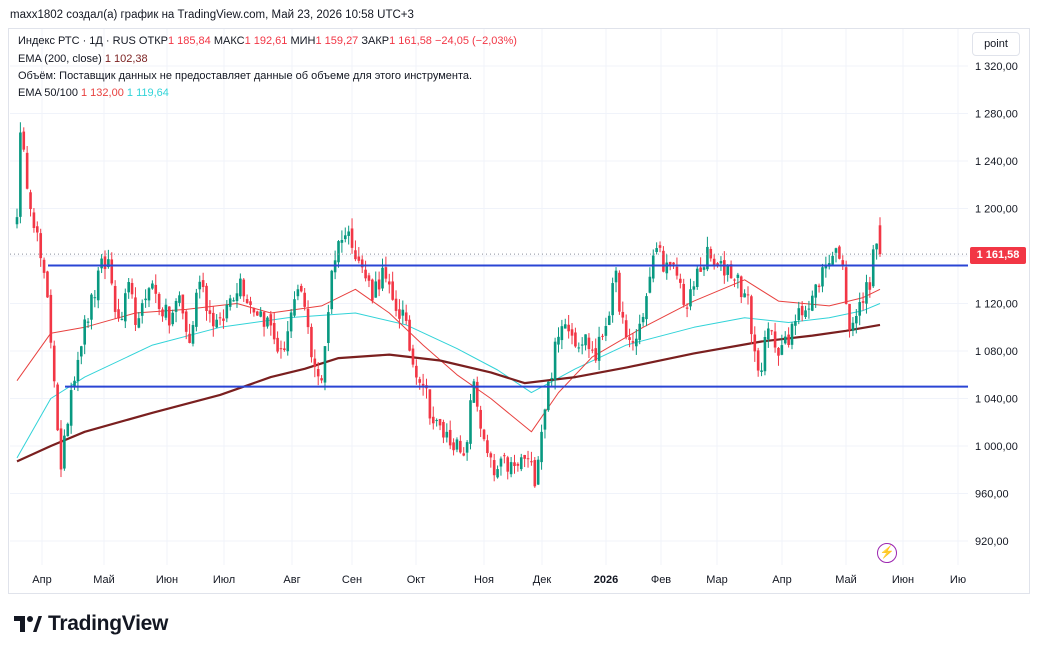 This screenshot has height=654, width=1040. What do you see at coordinates (410, 41) in the screenshot?
I see `legend-close: 1 161,58` at bounding box center [410, 41].